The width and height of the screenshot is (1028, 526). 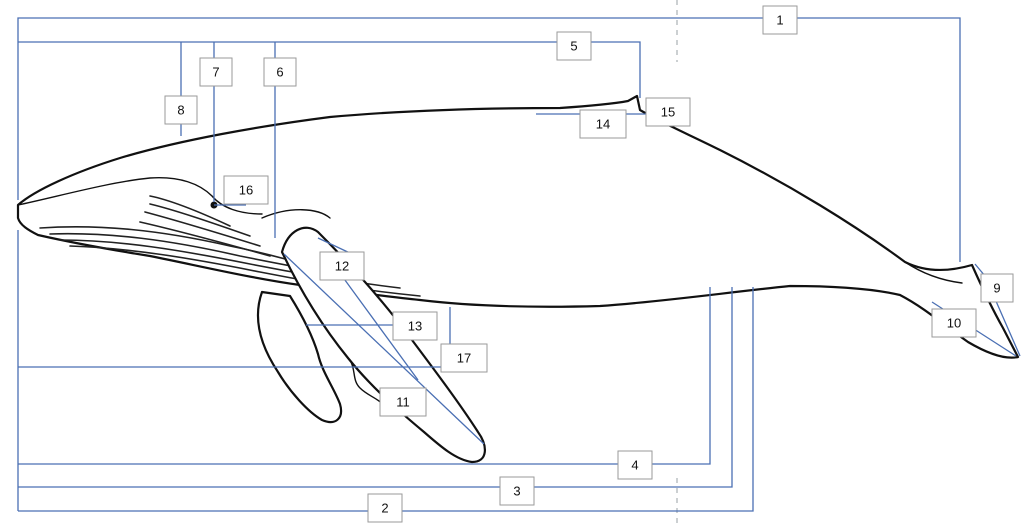 I want to click on svg-text: 3, so click(x=516, y=491).